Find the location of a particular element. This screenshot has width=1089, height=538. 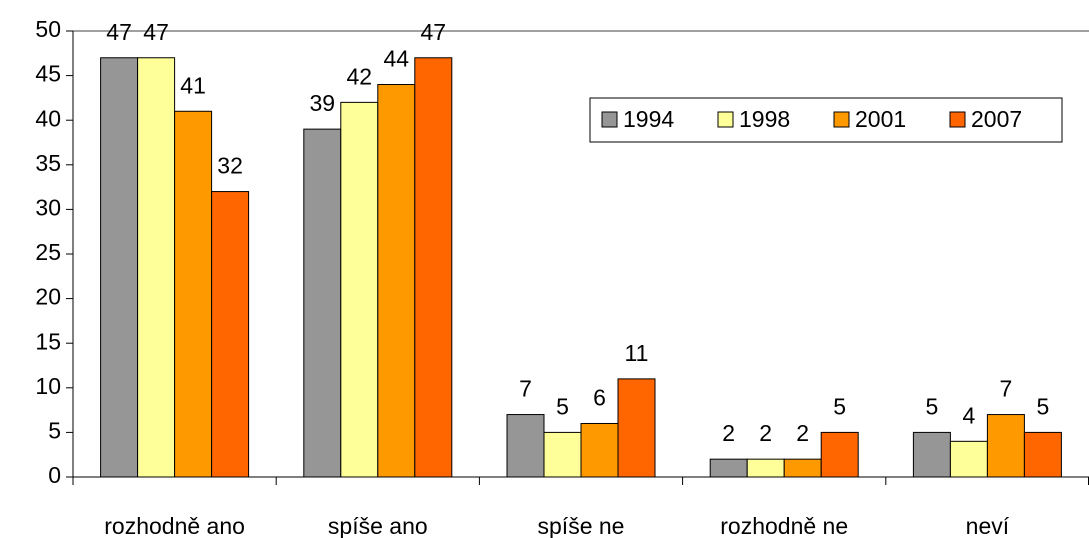

data-label: 41 is located at coordinates (193, 85).